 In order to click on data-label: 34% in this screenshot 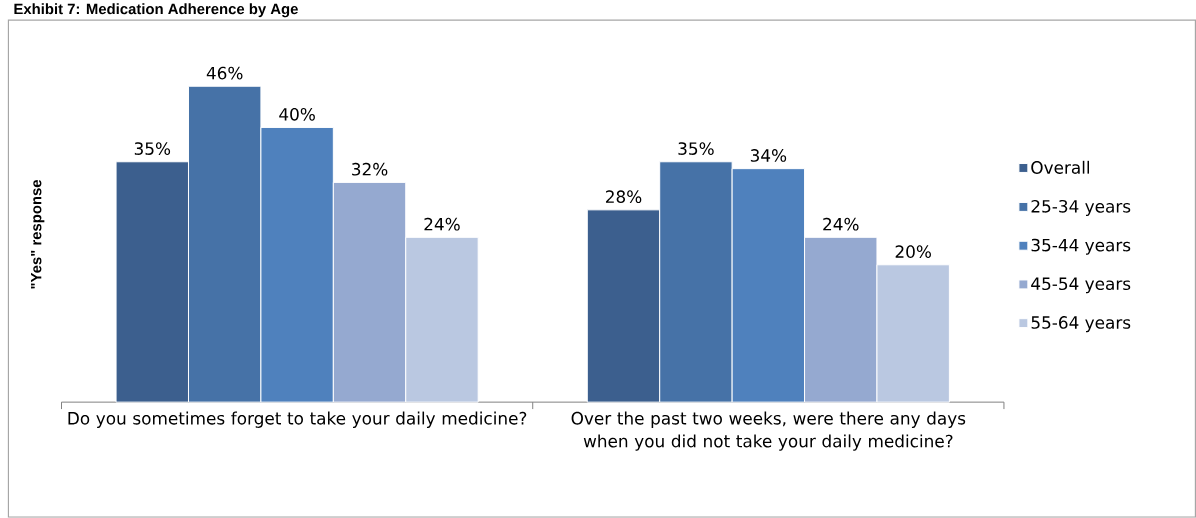, I will do `click(768, 155)`.